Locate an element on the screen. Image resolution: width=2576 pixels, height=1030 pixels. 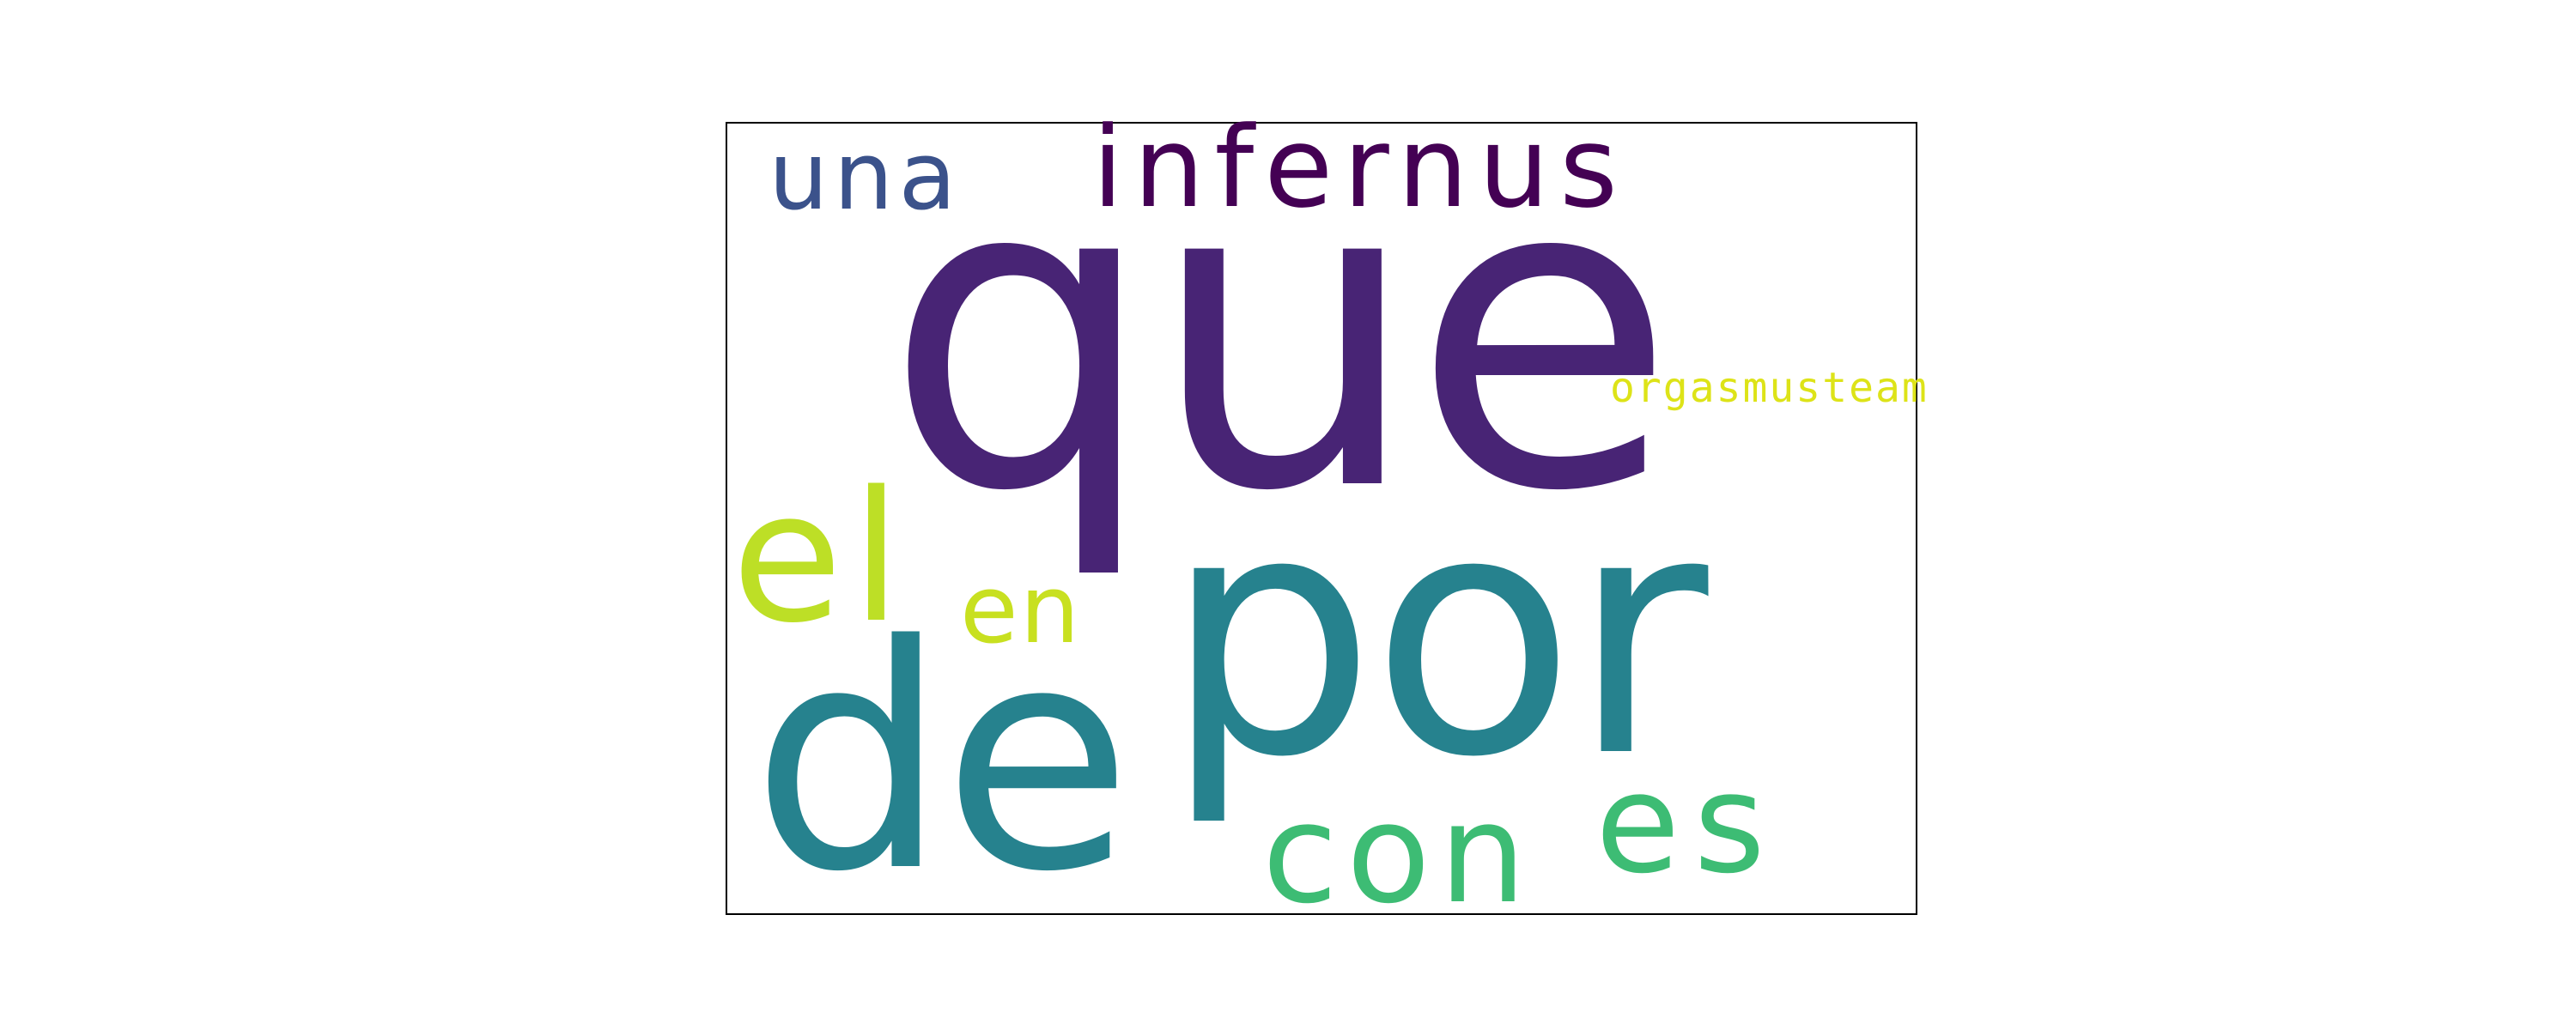
word-con: con is located at coordinates (1398, 853).